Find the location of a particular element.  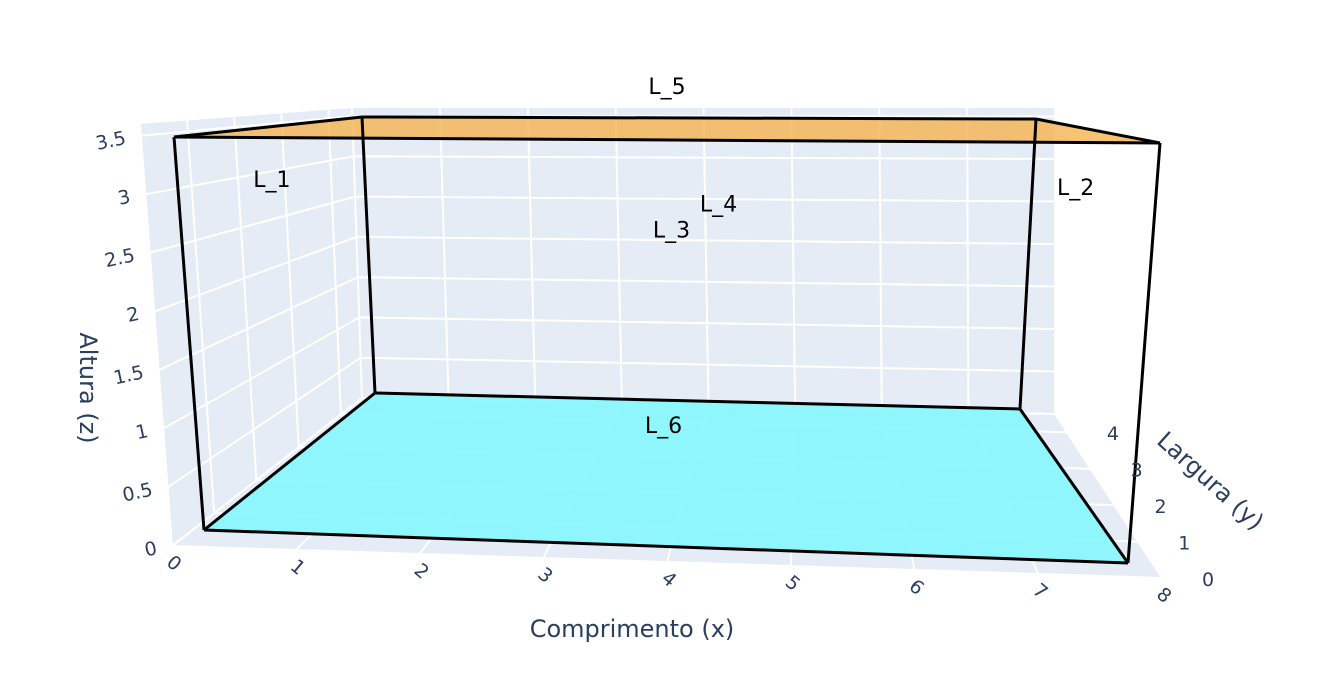

z-tick-label: 3.5 is located at coordinates (111, 141).